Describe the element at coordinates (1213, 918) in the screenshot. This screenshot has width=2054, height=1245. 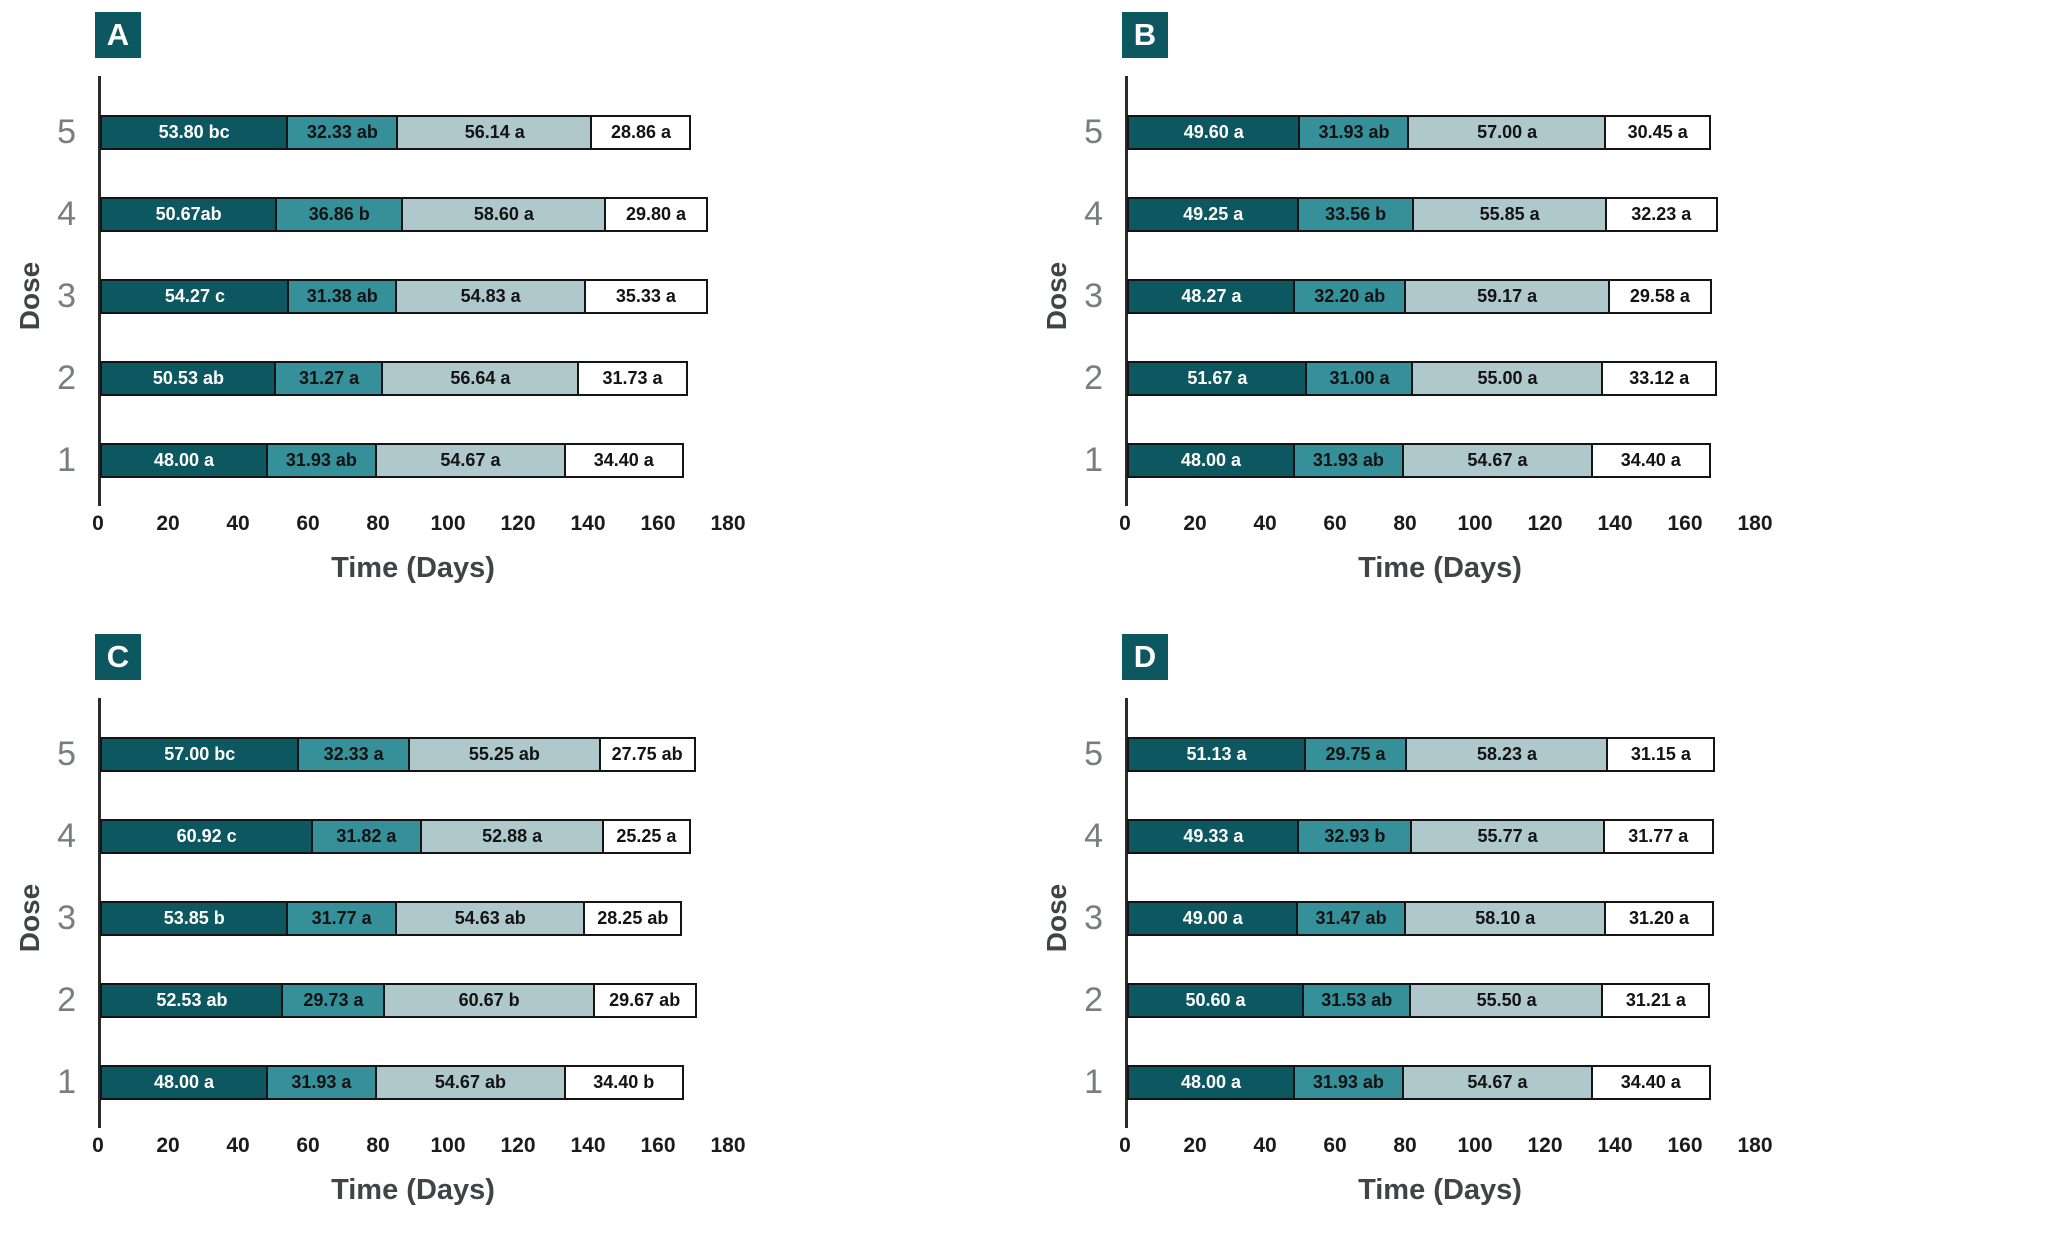
I see `bar-segment: 49.00 a` at that location.